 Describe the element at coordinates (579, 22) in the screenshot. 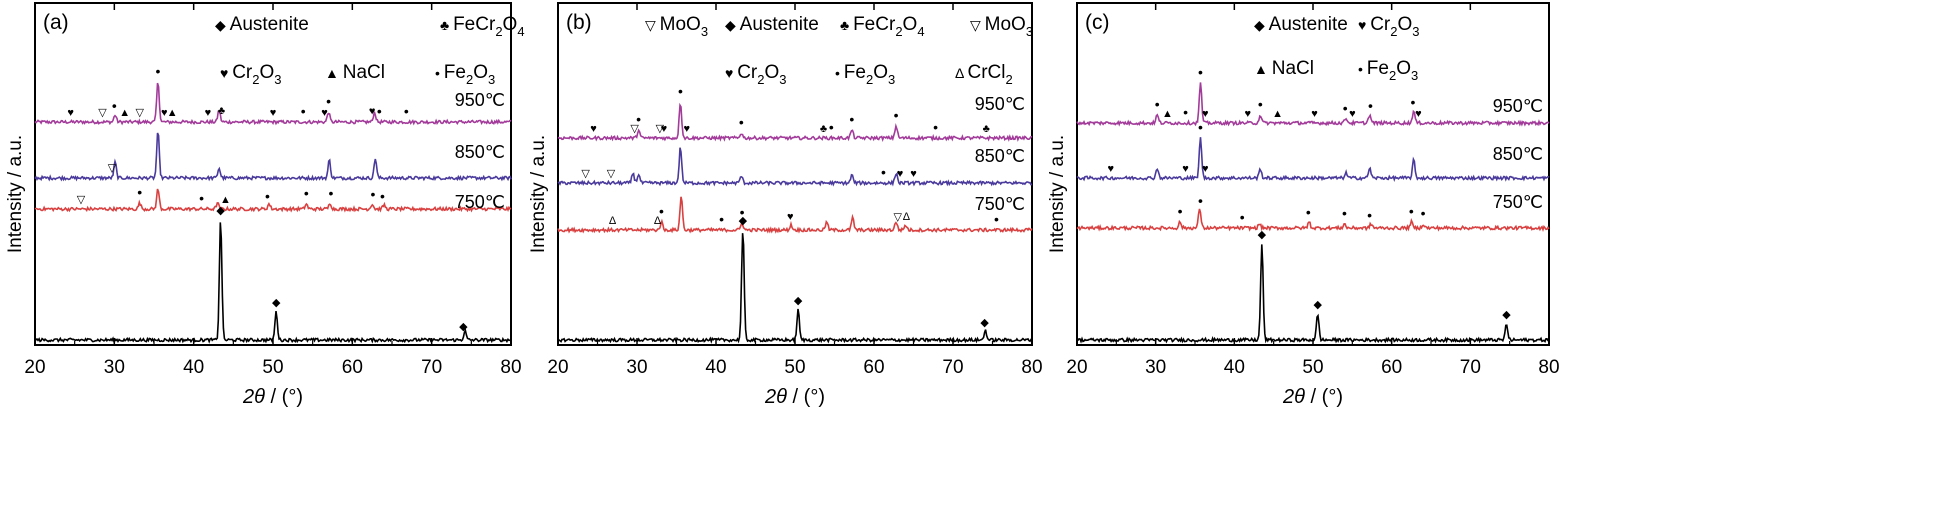

I see `panel-label: (b)` at that location.